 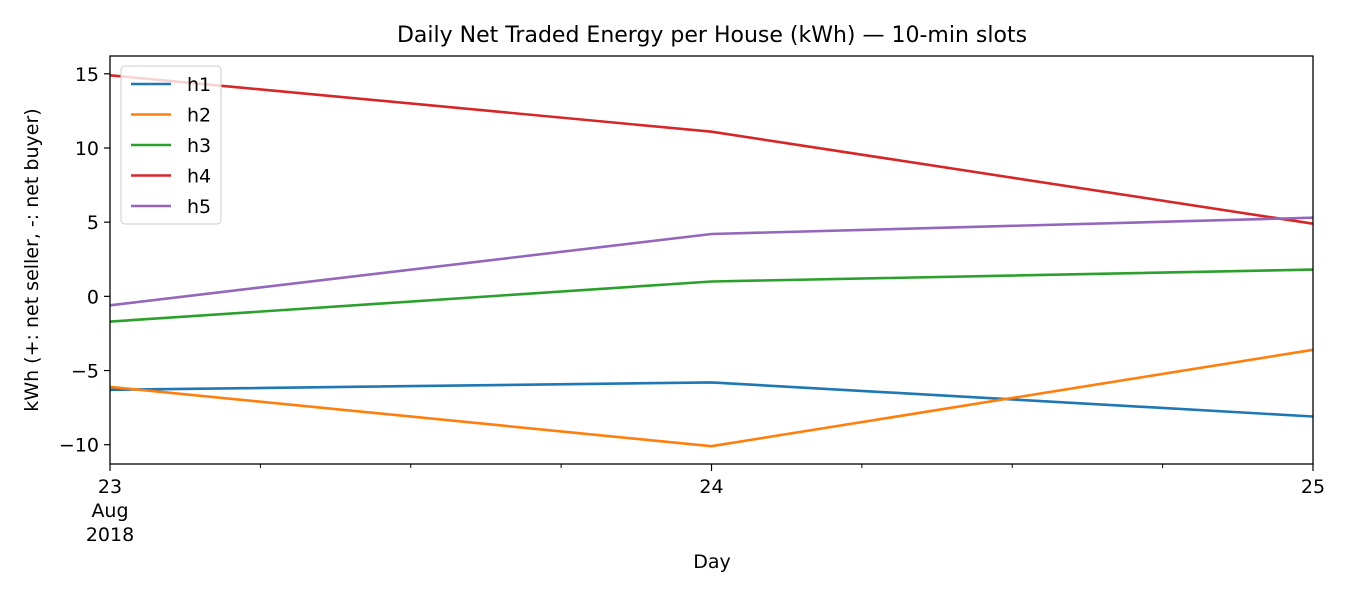 What do you see at coordinates (110, 535) in the screenshot?
I see `x-tick-label: 2018` at bounding box center [110, 535].